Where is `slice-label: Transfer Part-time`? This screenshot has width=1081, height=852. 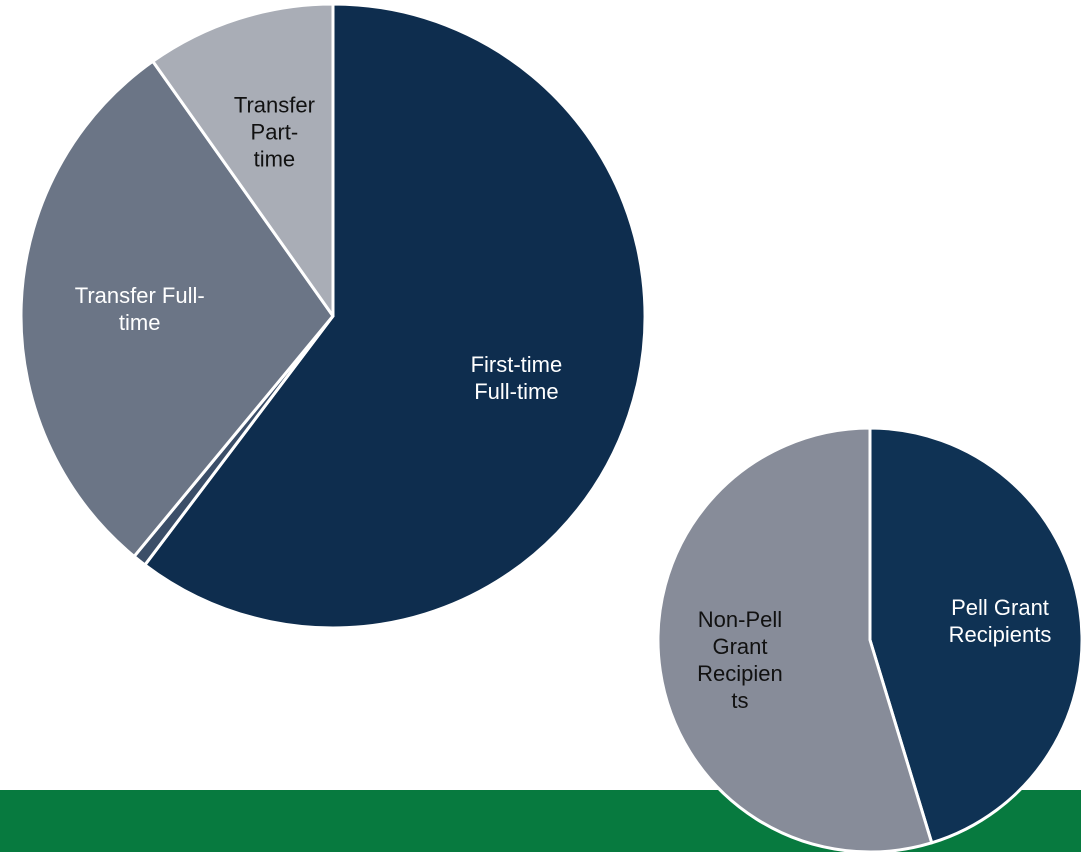
slice-label: Transfer Part-time is located at coordinates (274, 132).